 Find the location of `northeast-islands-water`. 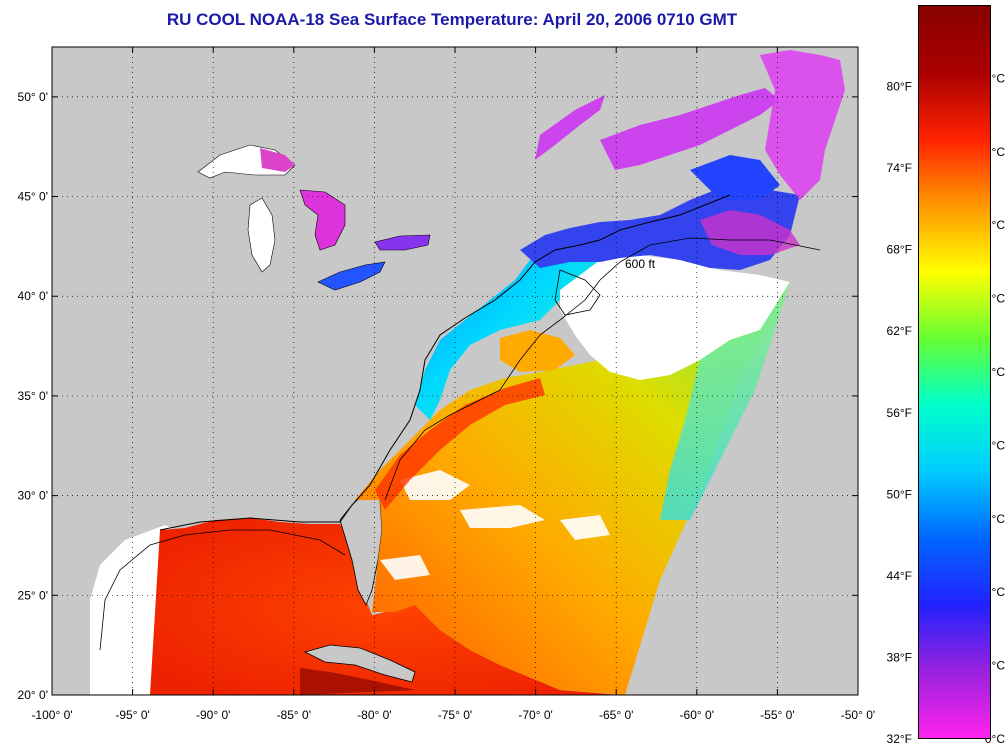

northeast-islands-water is located at coordinates (802, 125).